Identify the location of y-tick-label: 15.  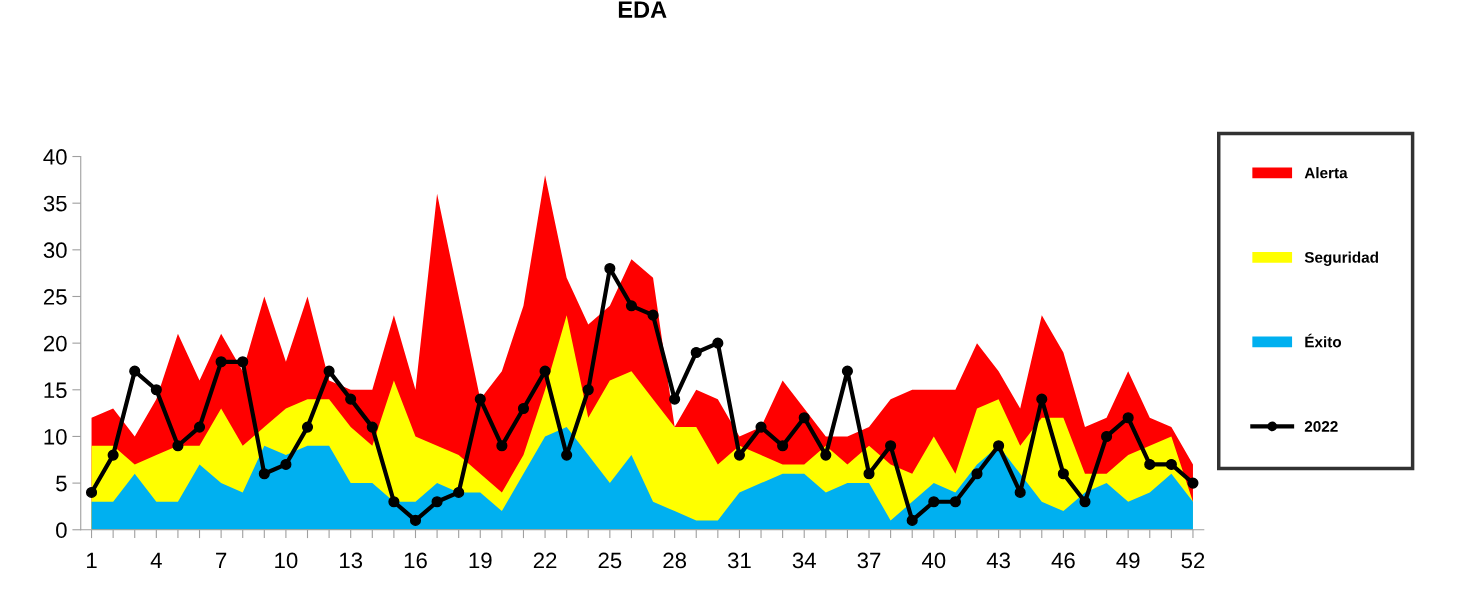
(55, 390).